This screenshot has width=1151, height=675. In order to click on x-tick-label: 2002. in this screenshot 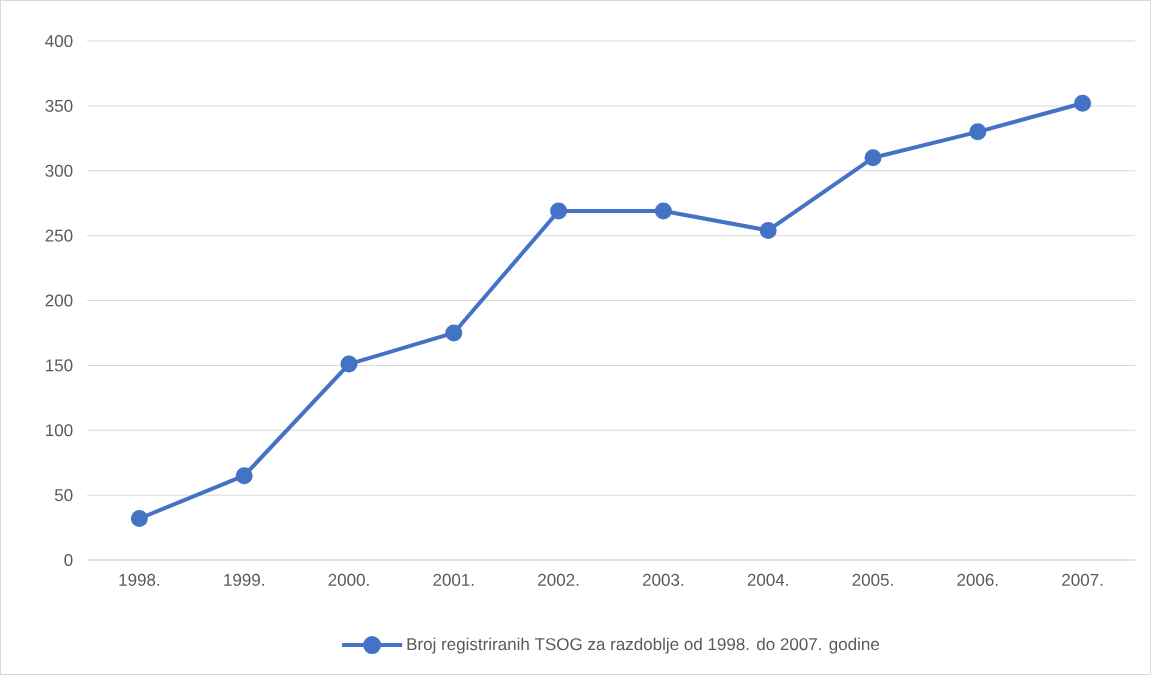, I will do `click(558, 579)`.